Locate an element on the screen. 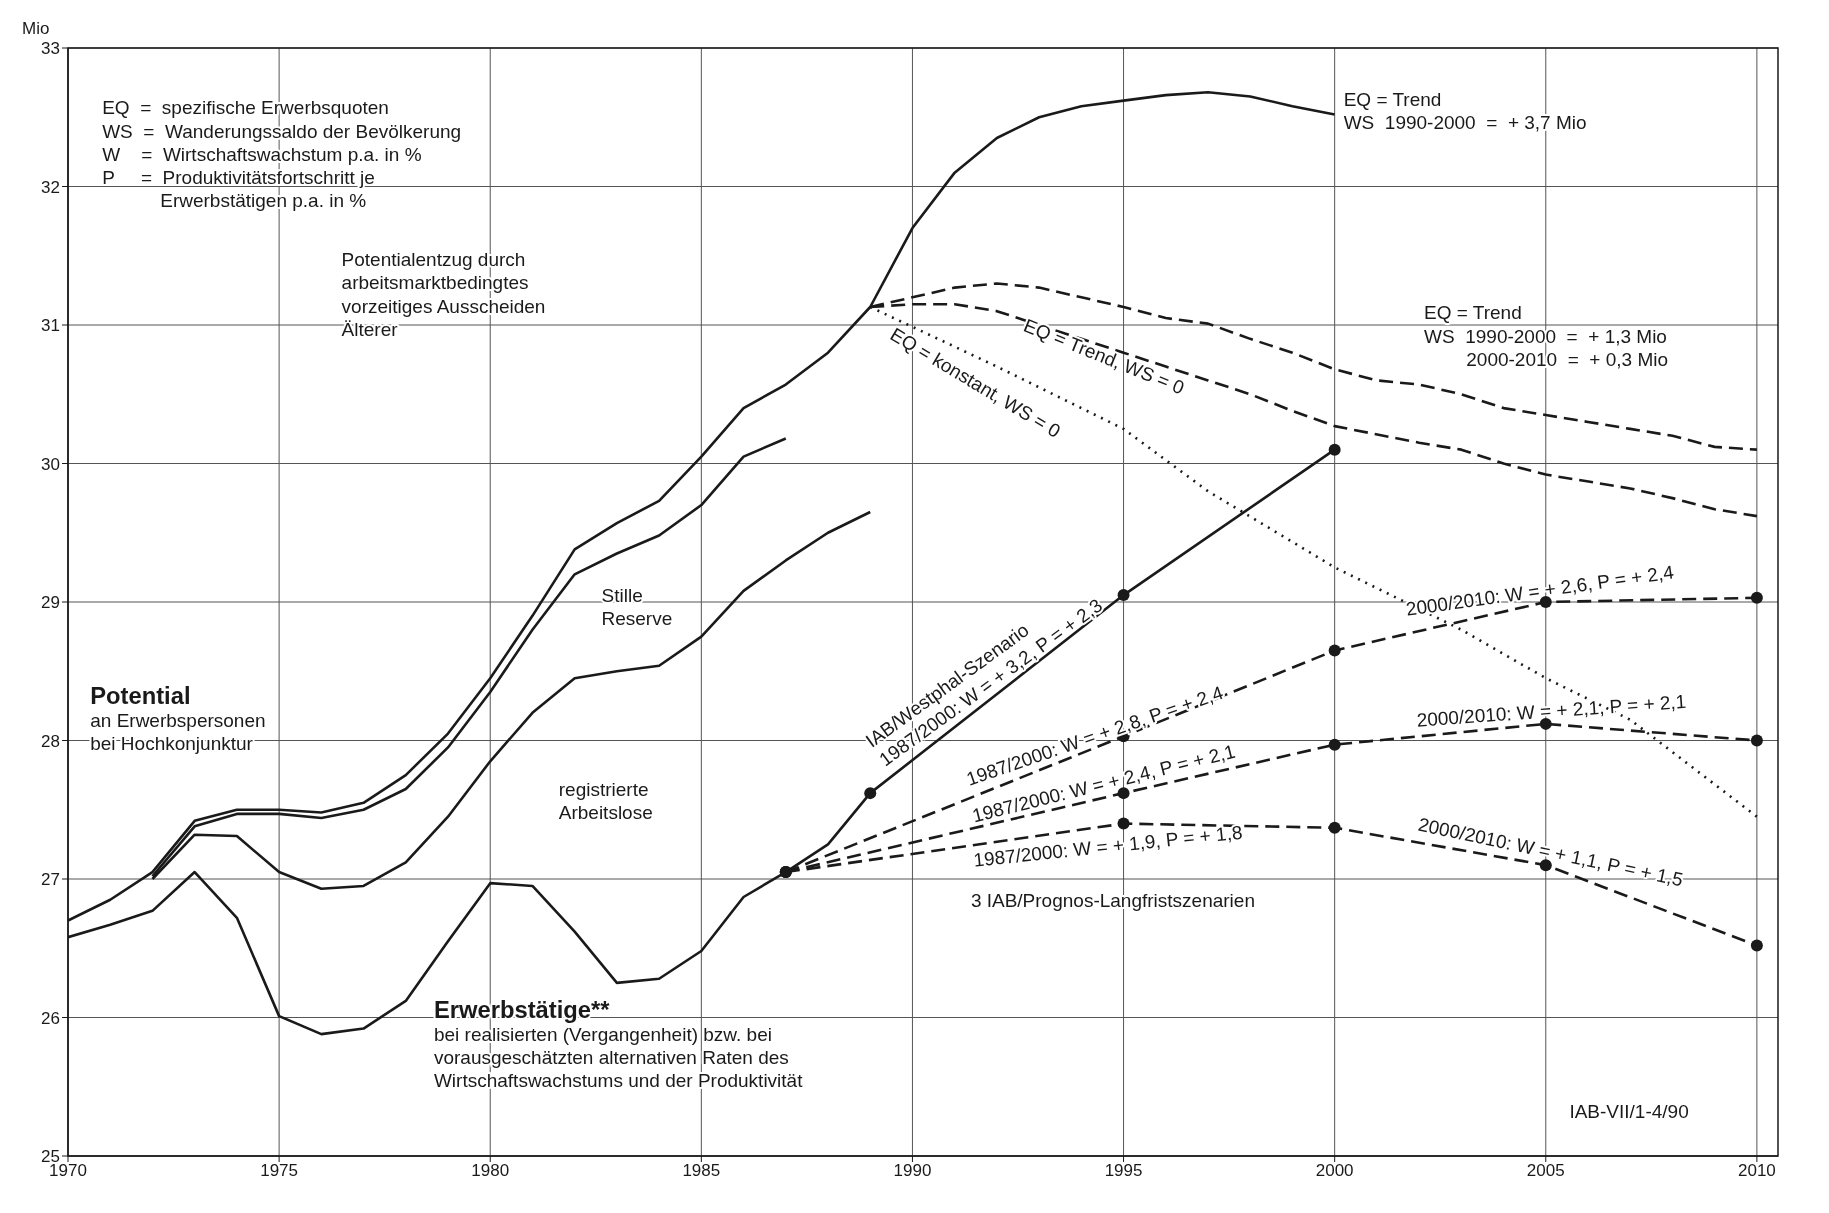 The image size is (1829, 1213). y-tick-label: 33 is located at coordinates (50, 49).